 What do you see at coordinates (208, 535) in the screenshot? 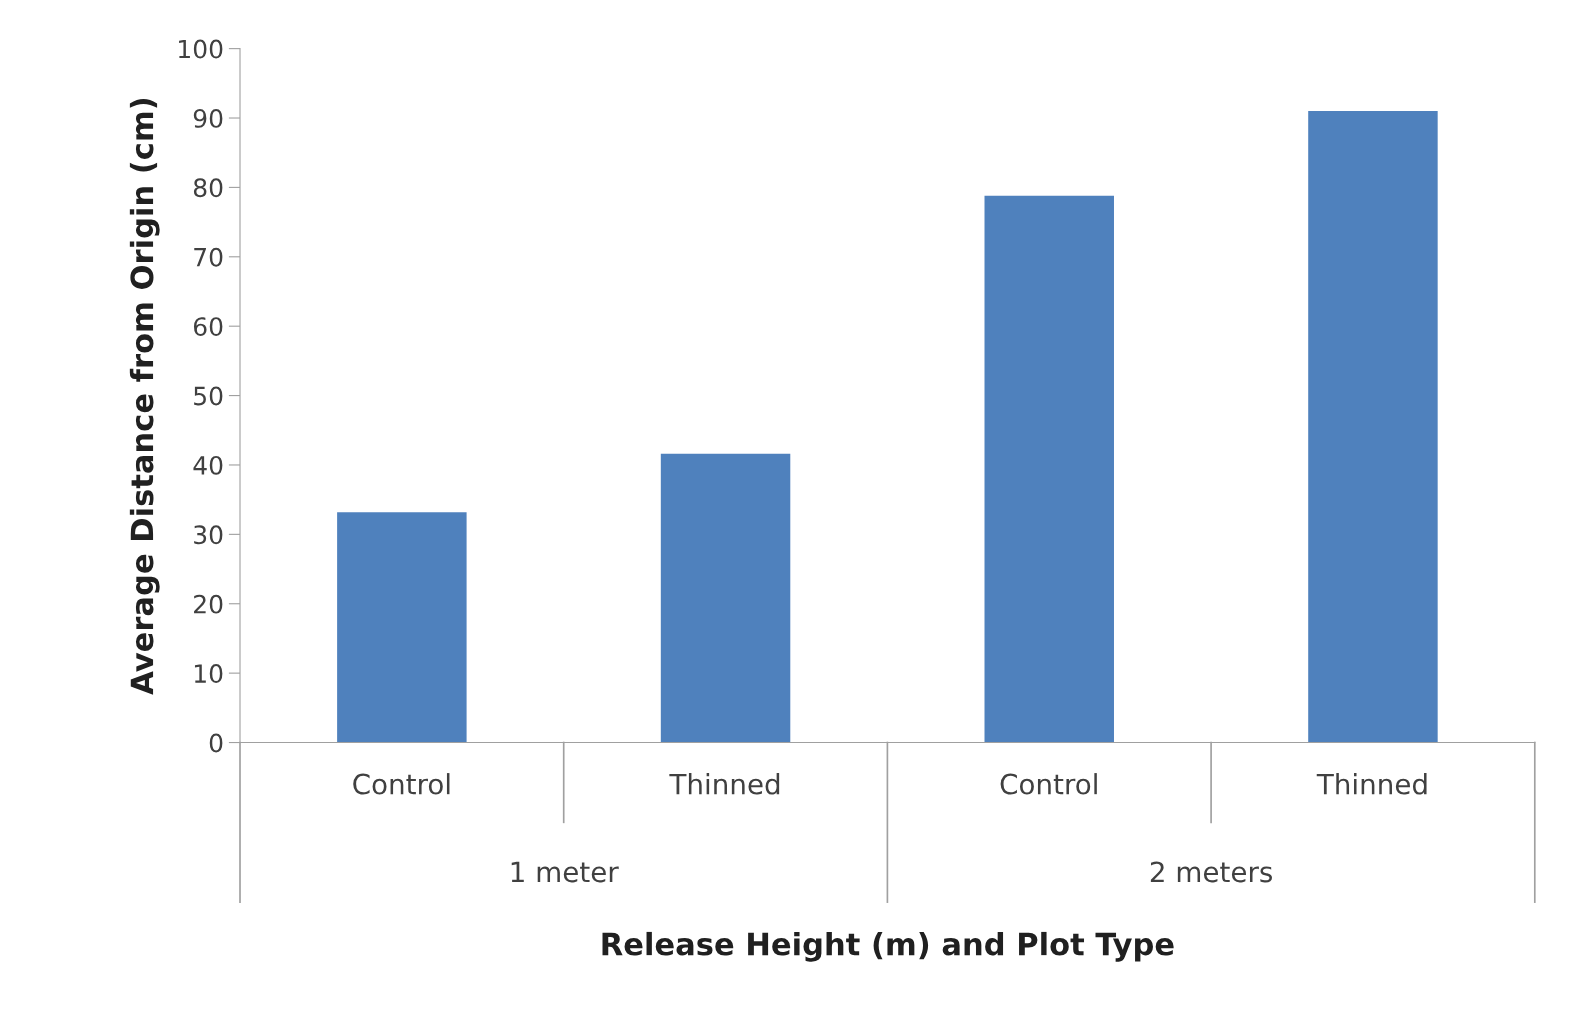
I see `y-tick-label: 30` at bounding box center [208, 535].